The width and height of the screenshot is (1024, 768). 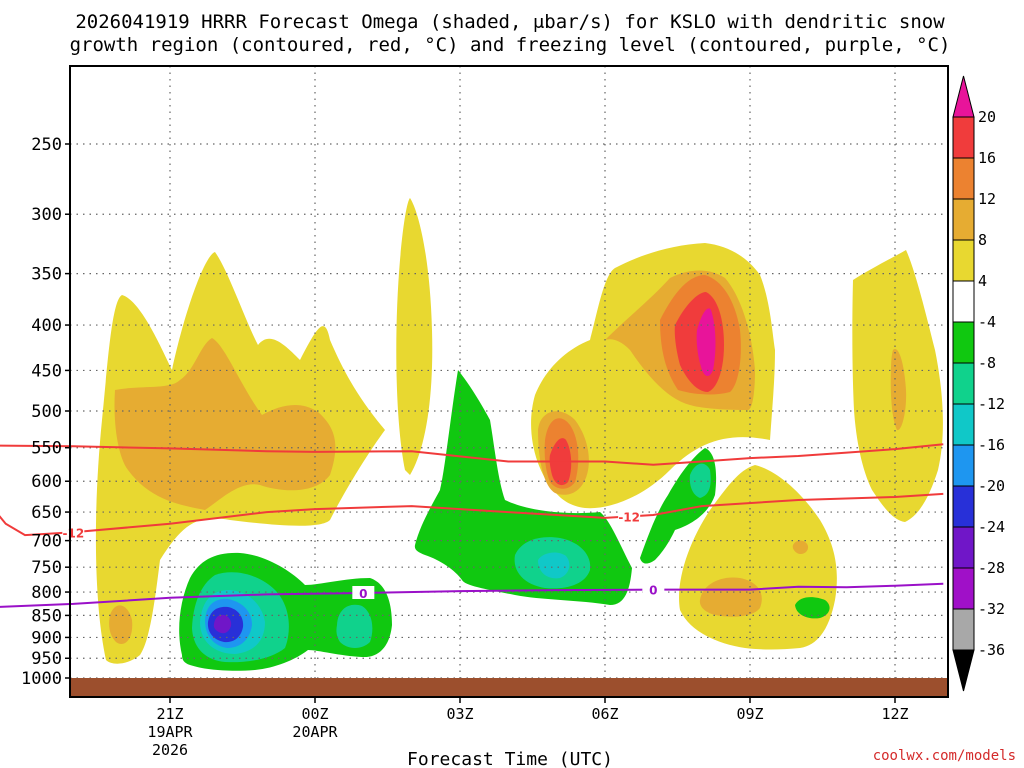 What do you see at coordinates (554, 565) in the screenshot?
I see `omega-region-center-sinking-core2` at bounding box center [554, 565].